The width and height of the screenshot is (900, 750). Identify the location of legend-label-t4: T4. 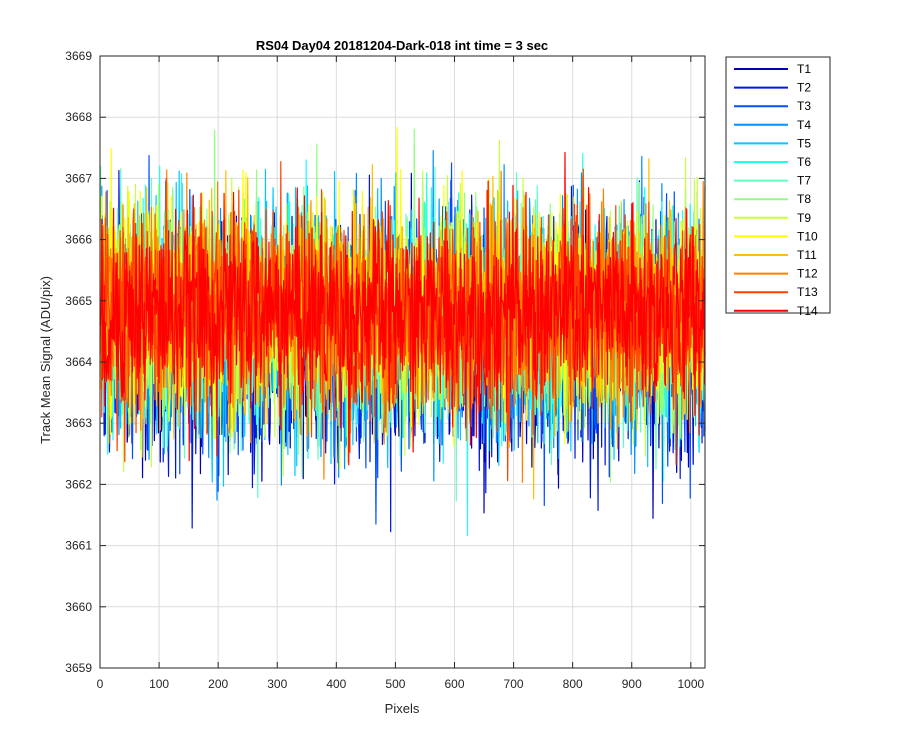
(804, 125).